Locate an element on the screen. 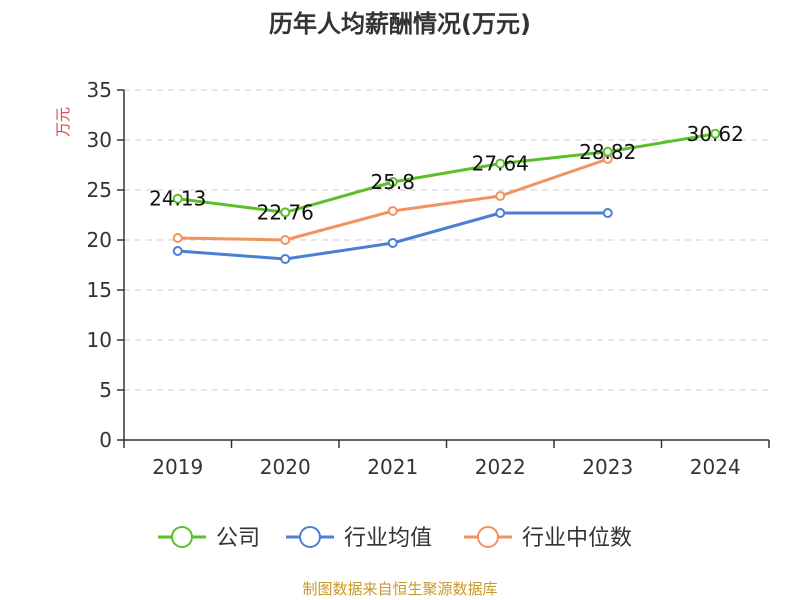 The height and width of the screenshot is (600, 800). data-labels: 24.13 22.76 25.8 27.64 28.82 30.62 is located at coordinates (446, 173).